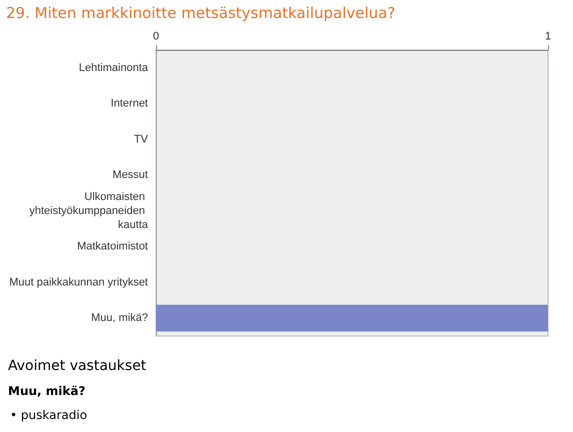  Describe the element at coordinates (77, 366) in the screenshot. I see `text: Avoimet vastaukset` at that location.